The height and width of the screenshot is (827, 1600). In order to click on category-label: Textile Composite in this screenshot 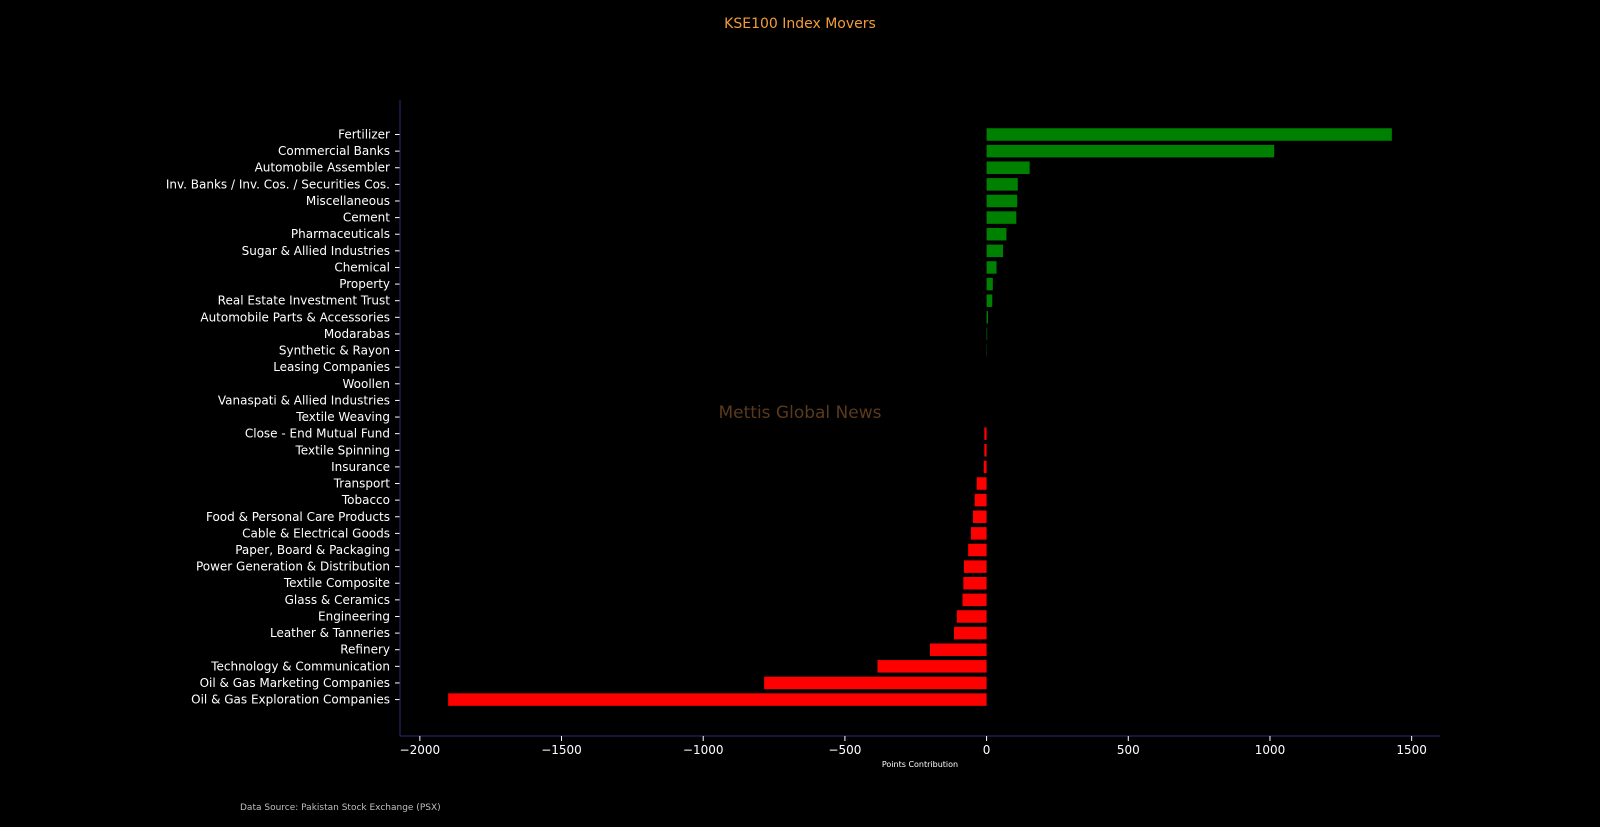, I will do `click(336, 583)`.